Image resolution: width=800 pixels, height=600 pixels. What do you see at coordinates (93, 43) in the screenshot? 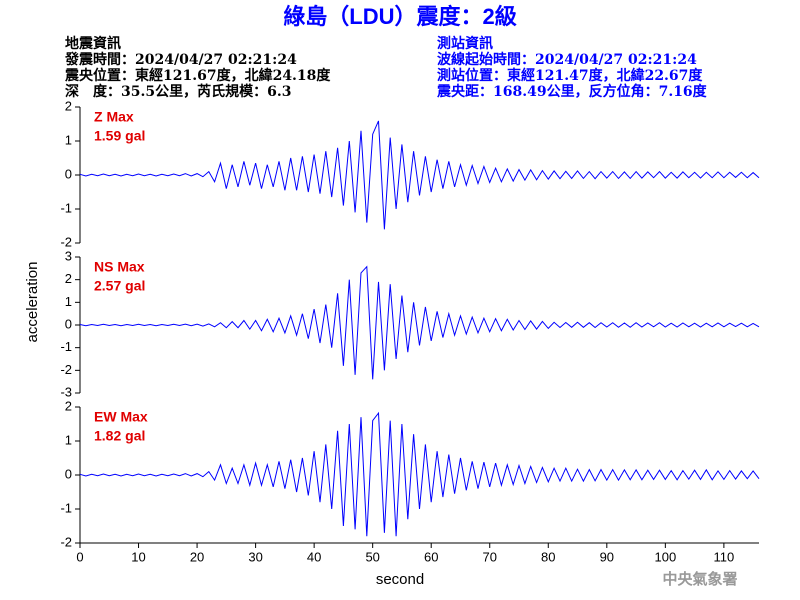
I see `info-left: 地震資訊` at bounding box center [93, 43].